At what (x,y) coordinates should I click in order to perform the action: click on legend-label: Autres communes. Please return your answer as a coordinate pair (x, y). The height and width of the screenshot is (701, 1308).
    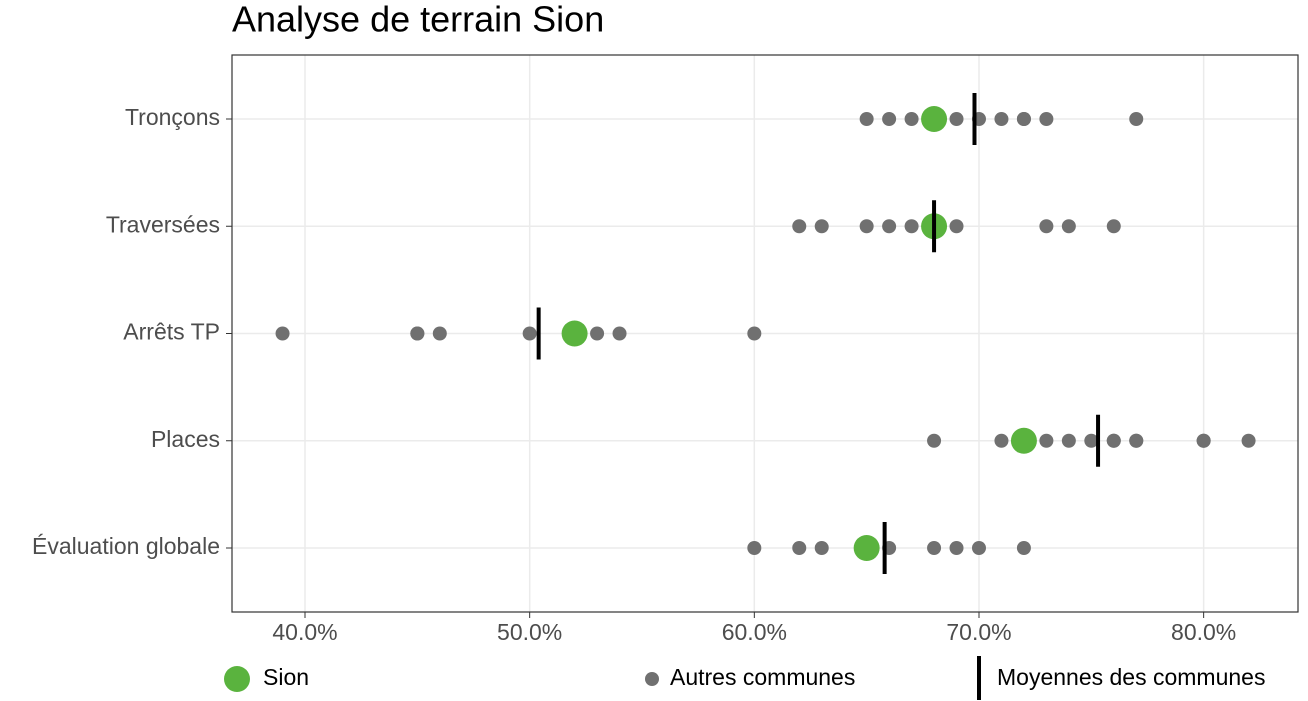
    Looking at the image, I should click on (762, 677).